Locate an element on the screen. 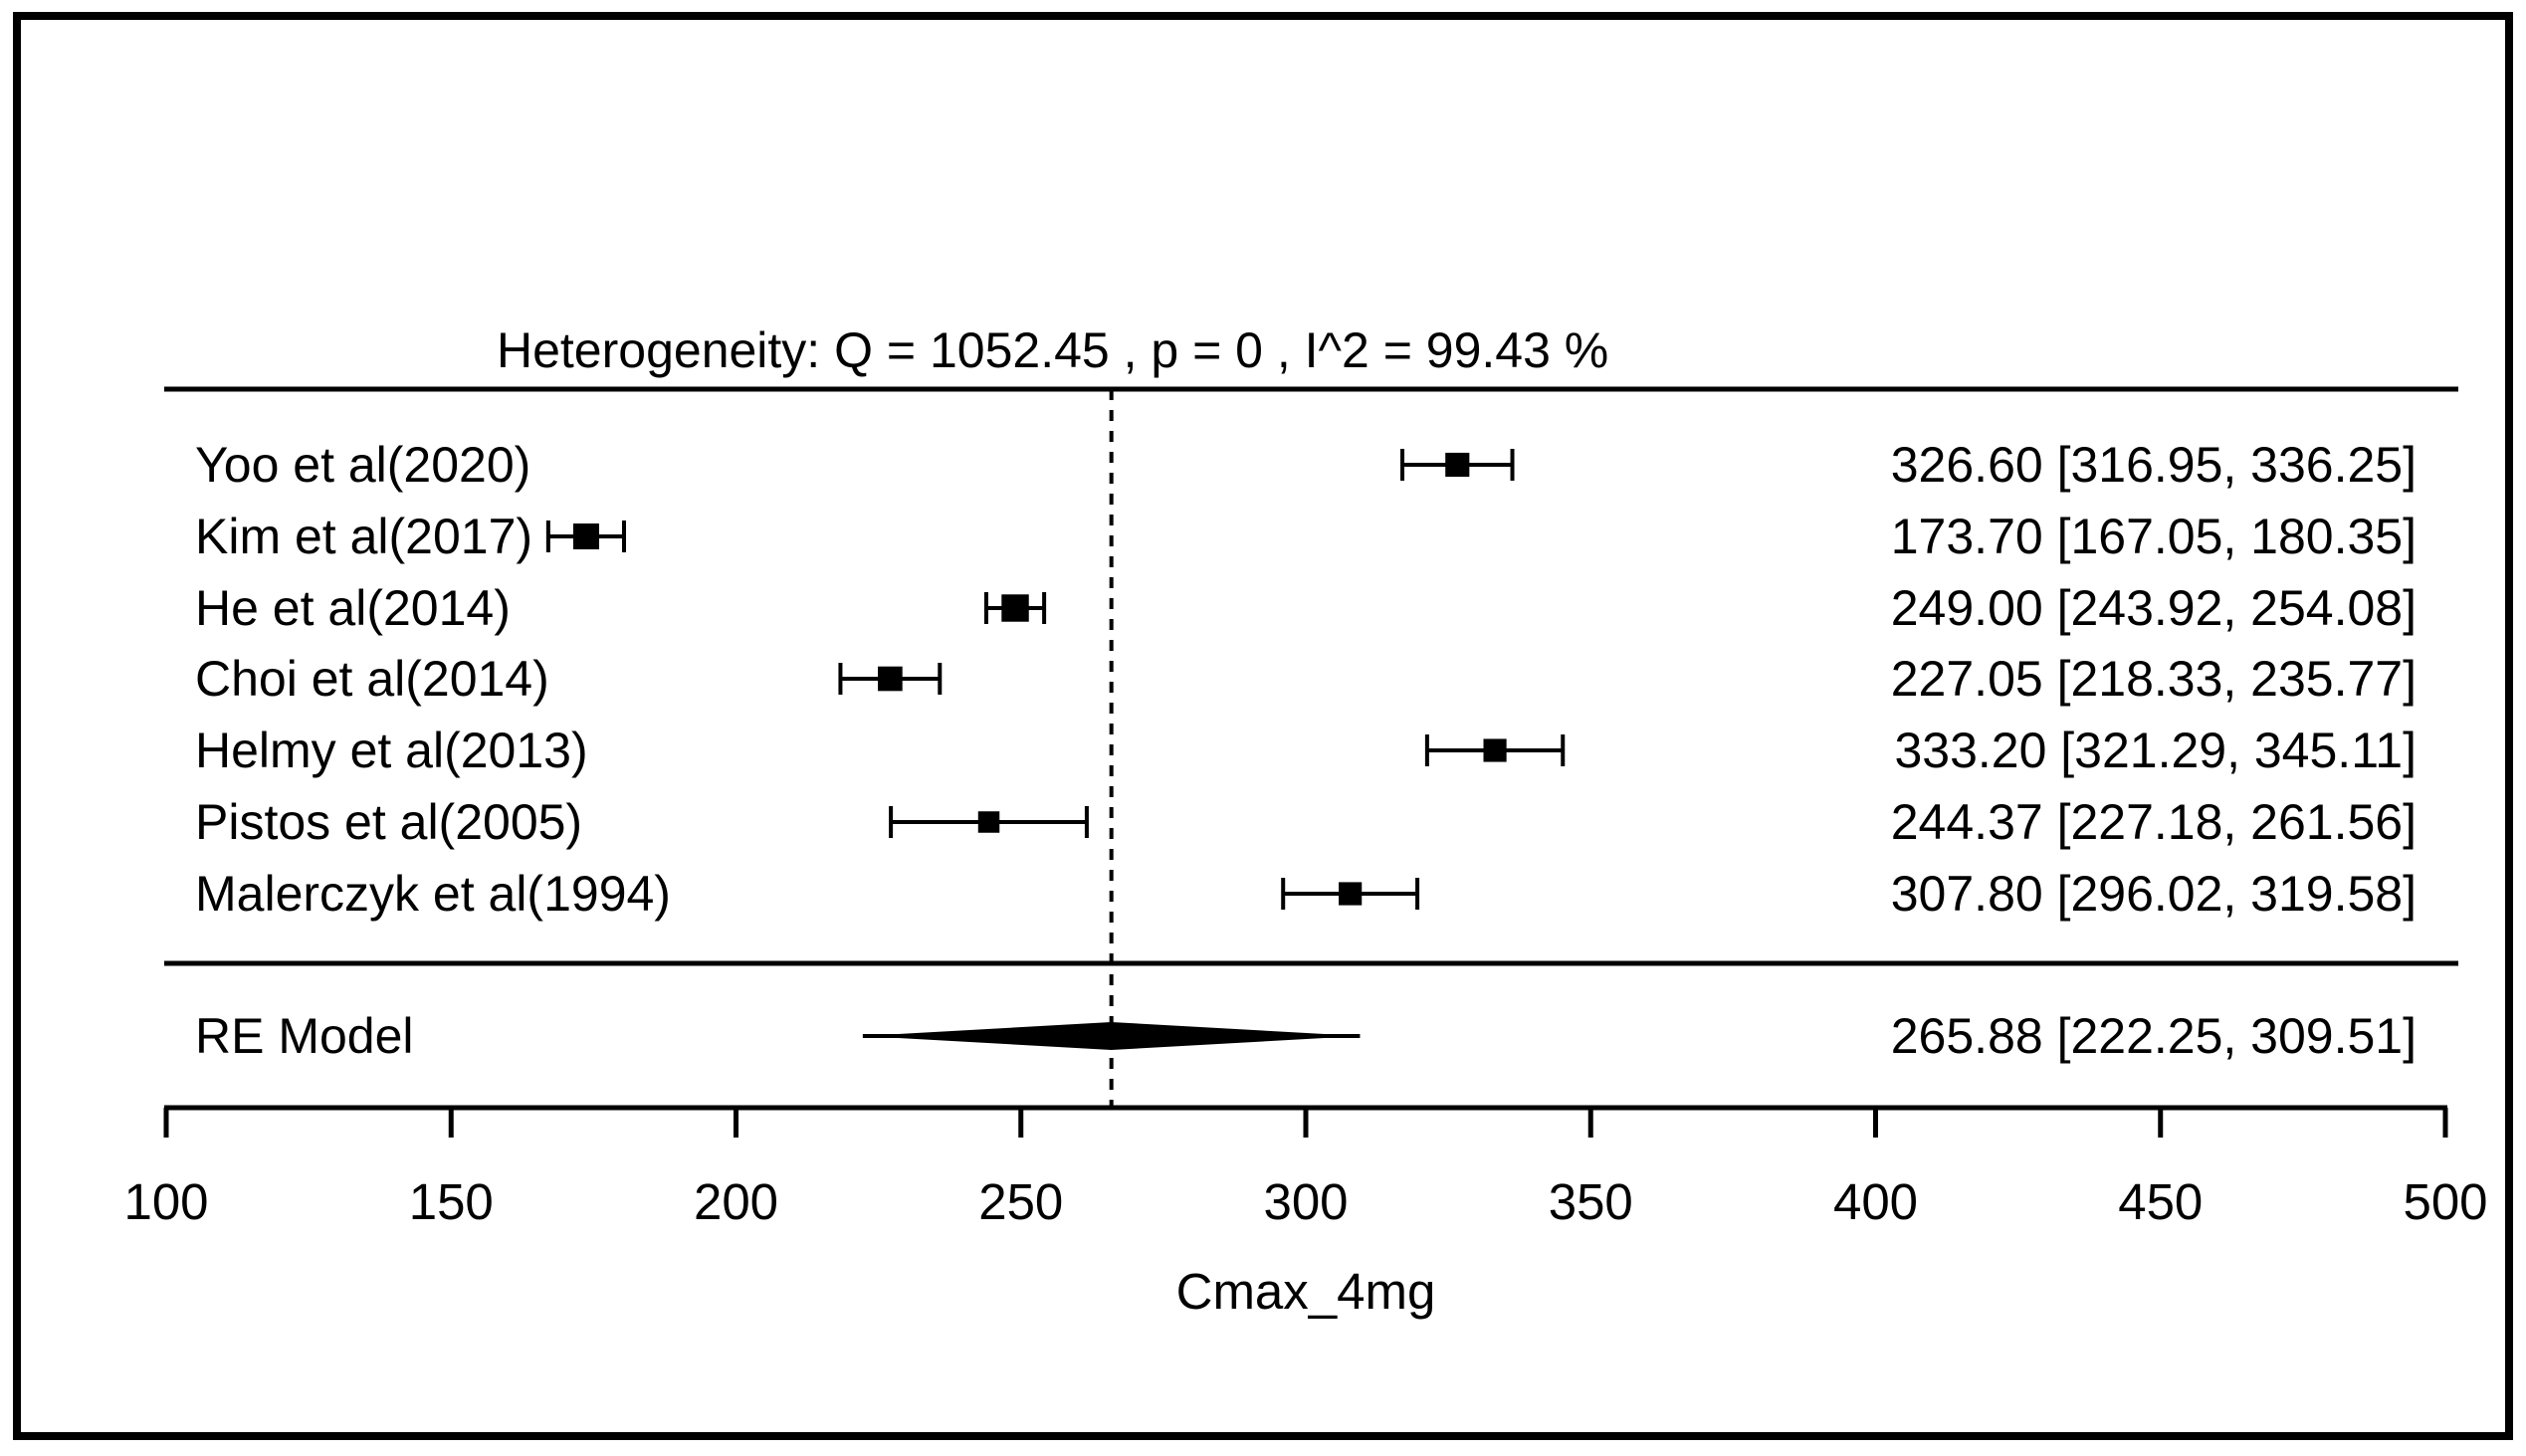 The image size is (2526, 1456). x-axis-title: Cmax_4mg is located at coordinates (1306, 1291).